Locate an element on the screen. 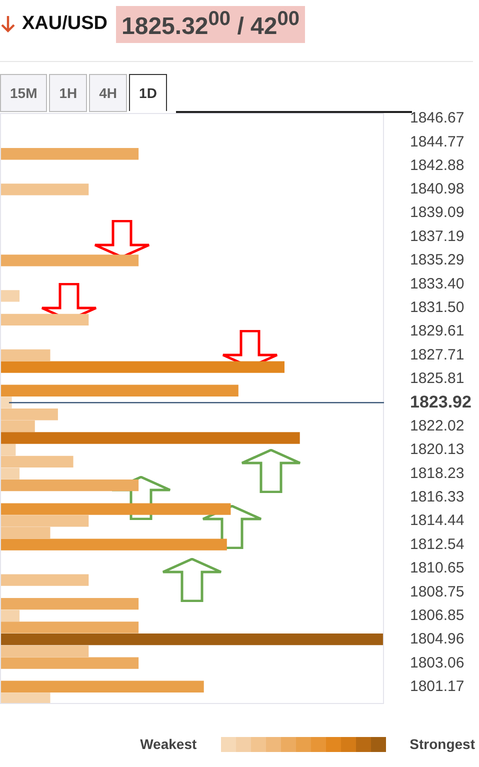 The image size is (479, 767). text: 15M is located at coordinates (24, 93).